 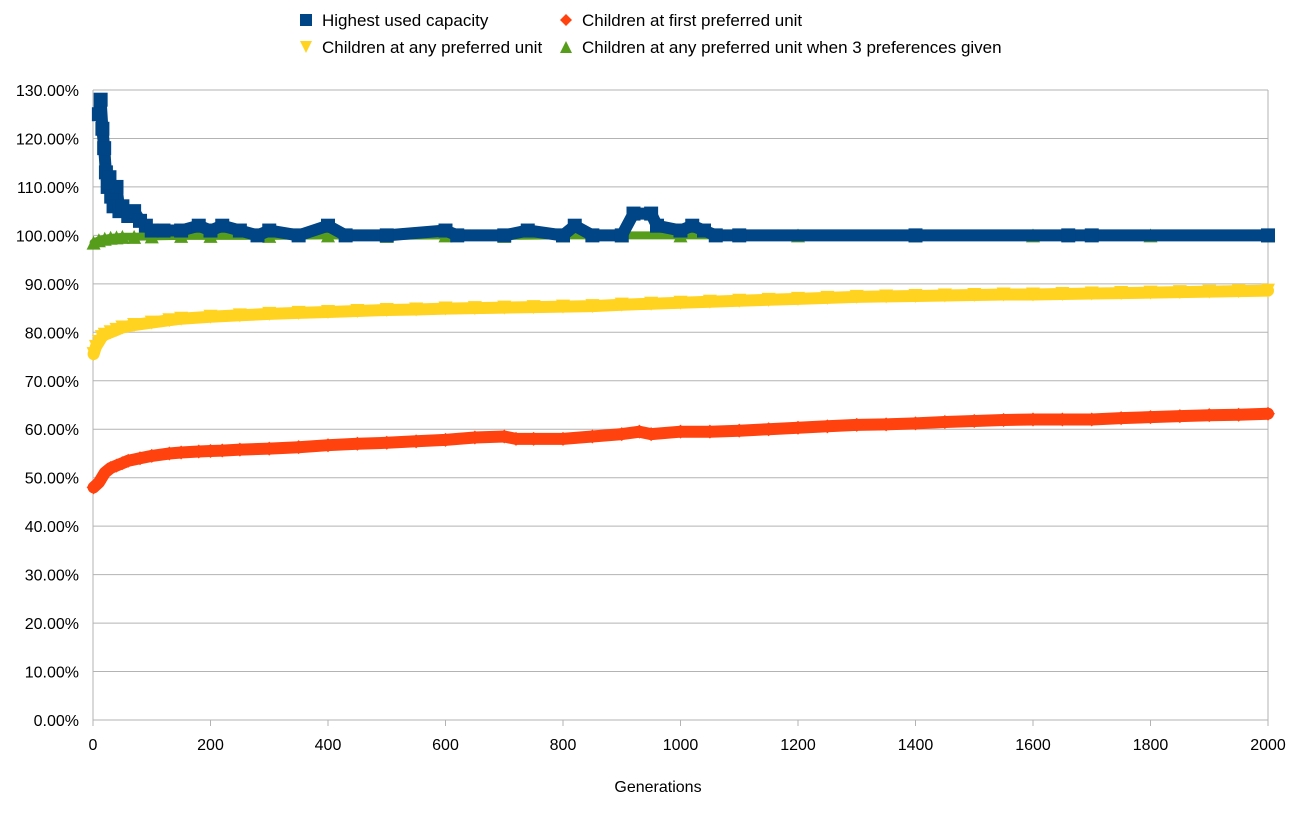 I want to click on legend-item: Children at first preferred unit, so click(x=681, y=20).